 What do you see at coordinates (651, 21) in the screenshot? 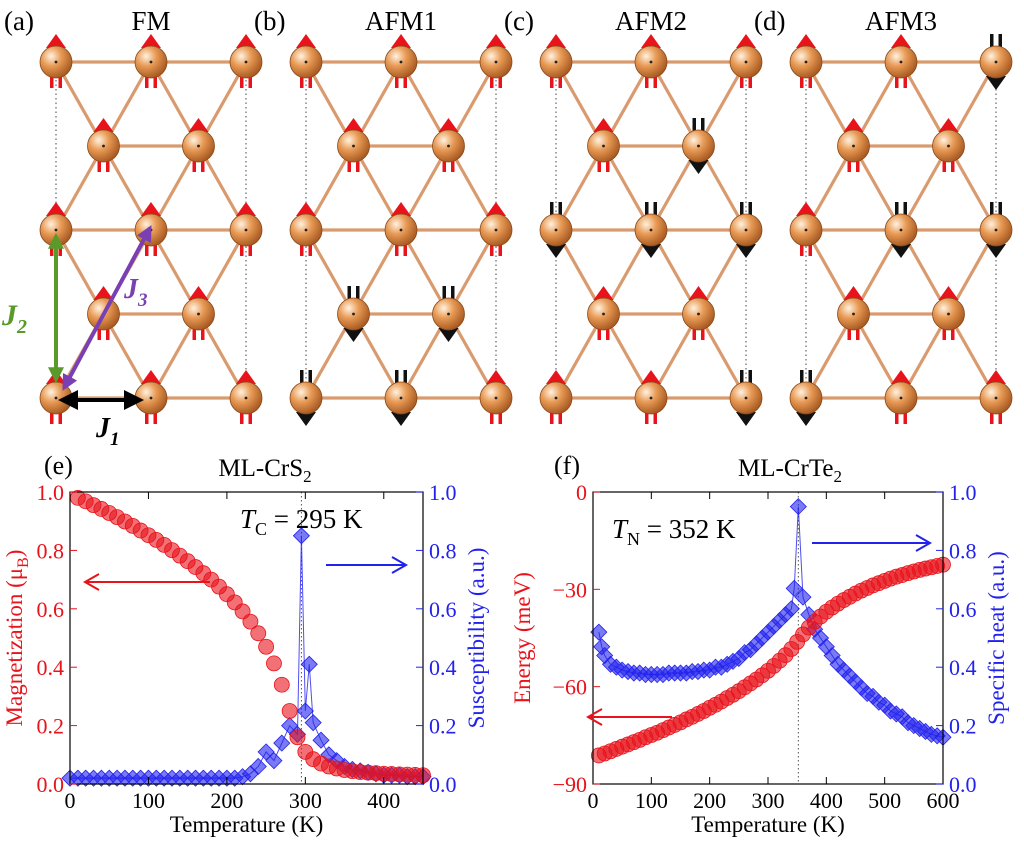
I see `panel-title: AFM2` at bounding box center [651, 21].